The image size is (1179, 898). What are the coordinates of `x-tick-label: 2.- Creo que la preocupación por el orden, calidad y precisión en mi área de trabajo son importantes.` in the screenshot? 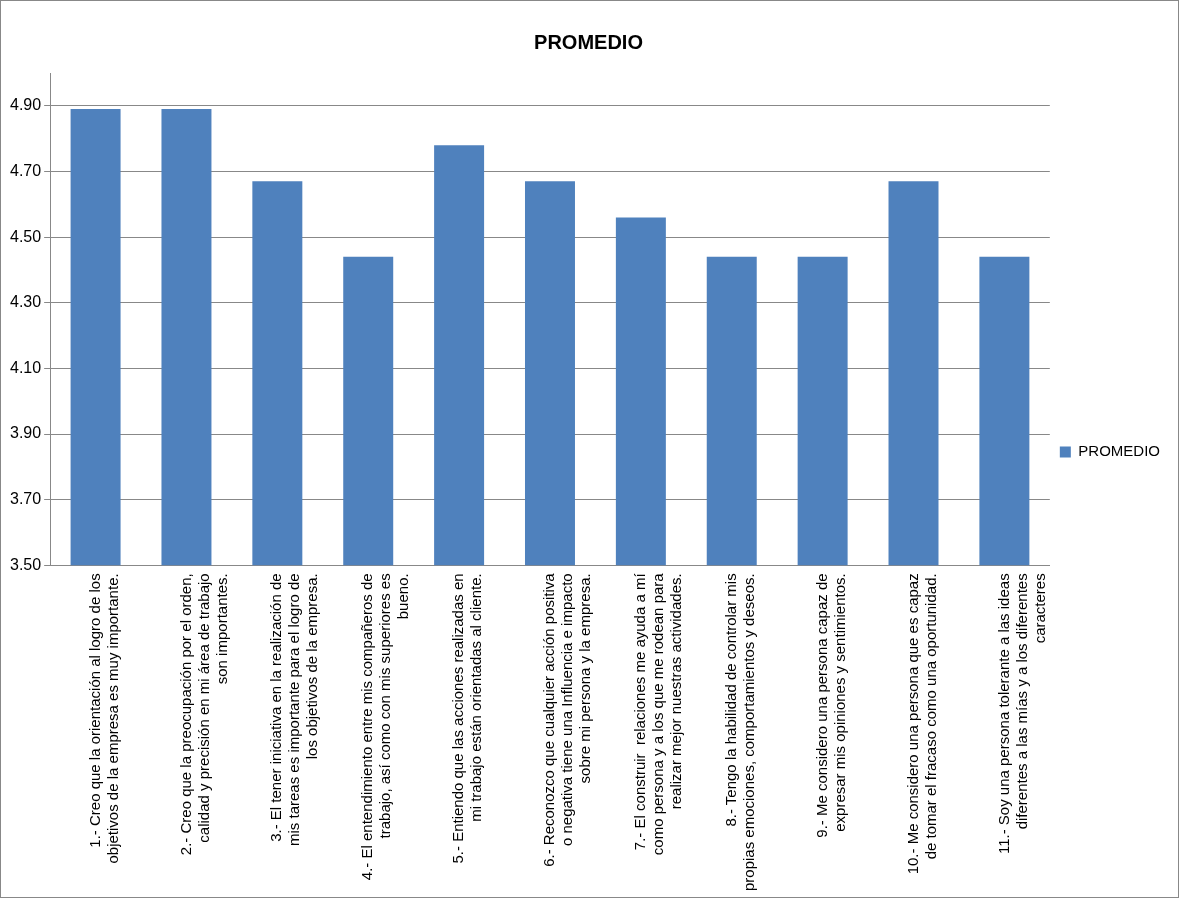 It's located at (203, 714).